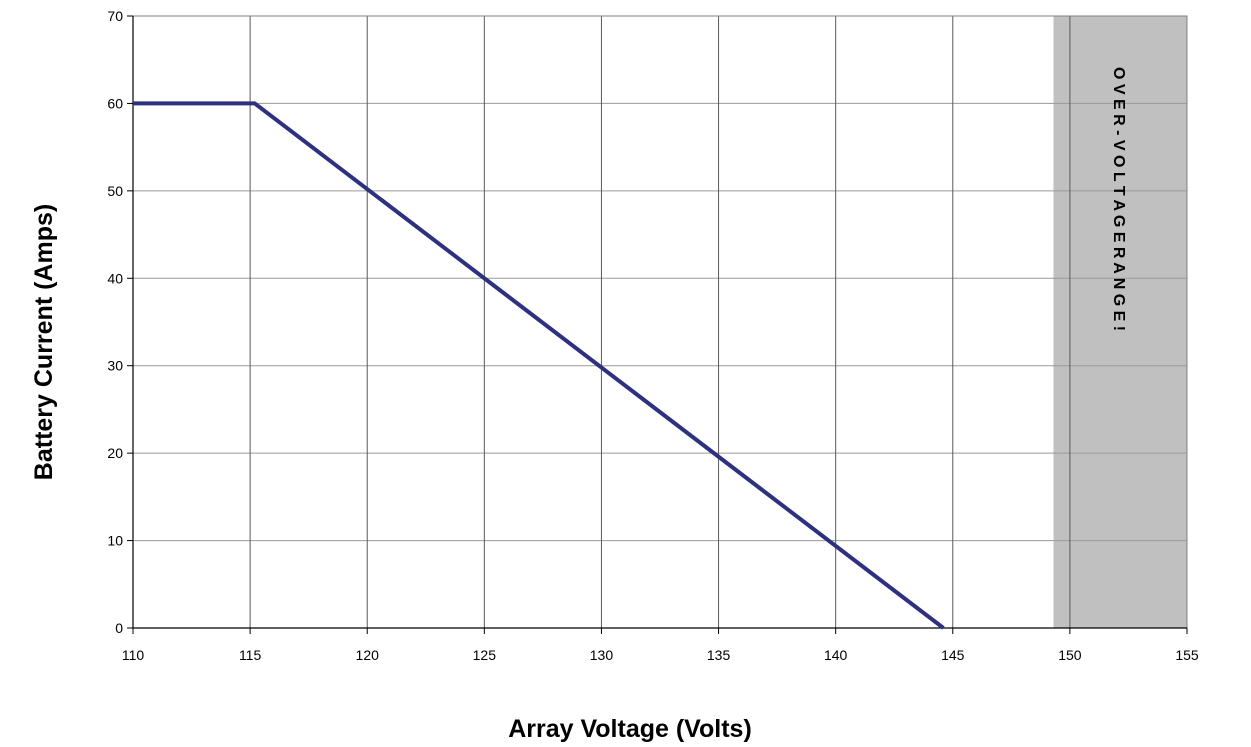  I want to click on x-tick-label-130: 130, so click(602, 655).